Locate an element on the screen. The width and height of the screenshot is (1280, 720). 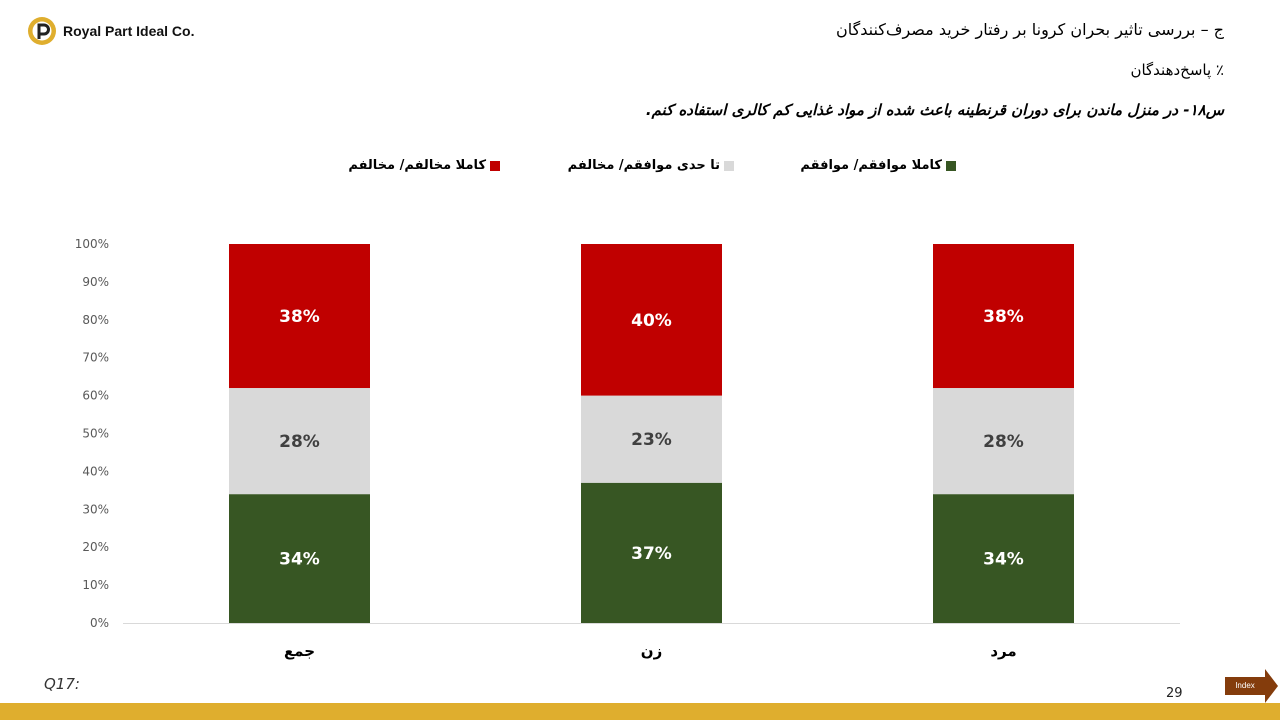
y-tick-label: 0% is located at coordinates (99, 623).